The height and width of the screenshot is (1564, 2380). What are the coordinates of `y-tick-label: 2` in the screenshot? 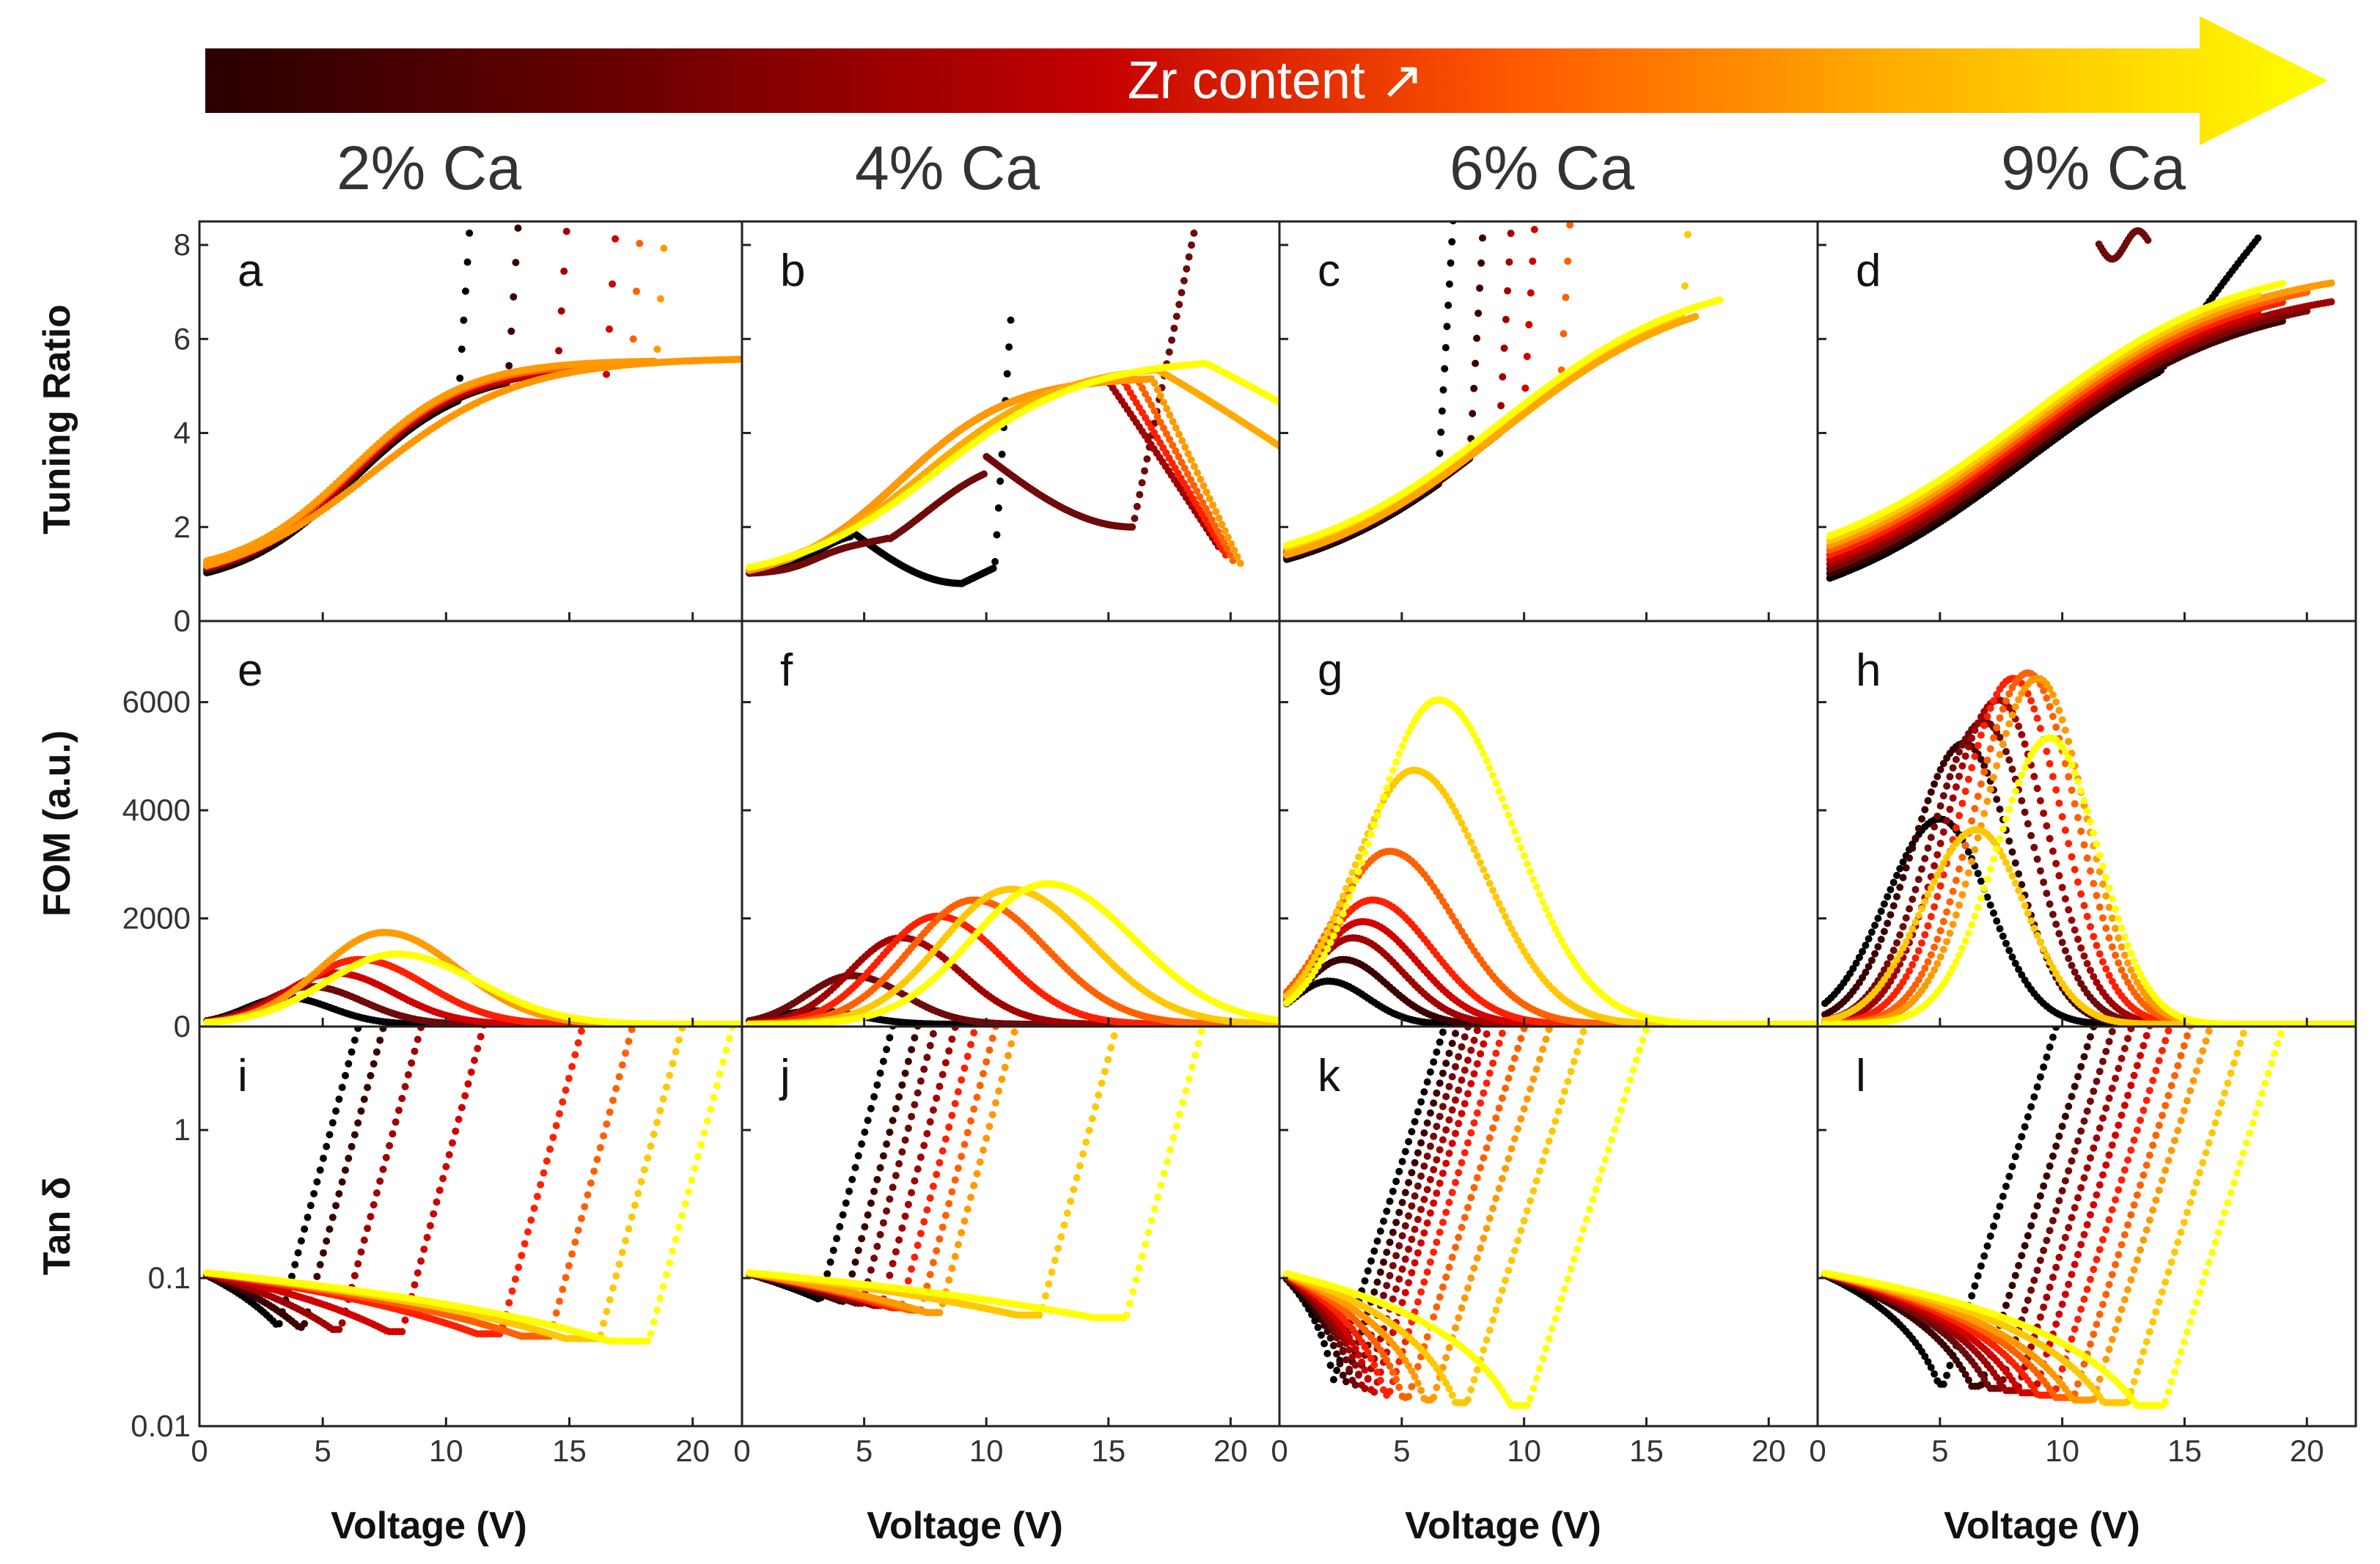 It's located at (182, 527).